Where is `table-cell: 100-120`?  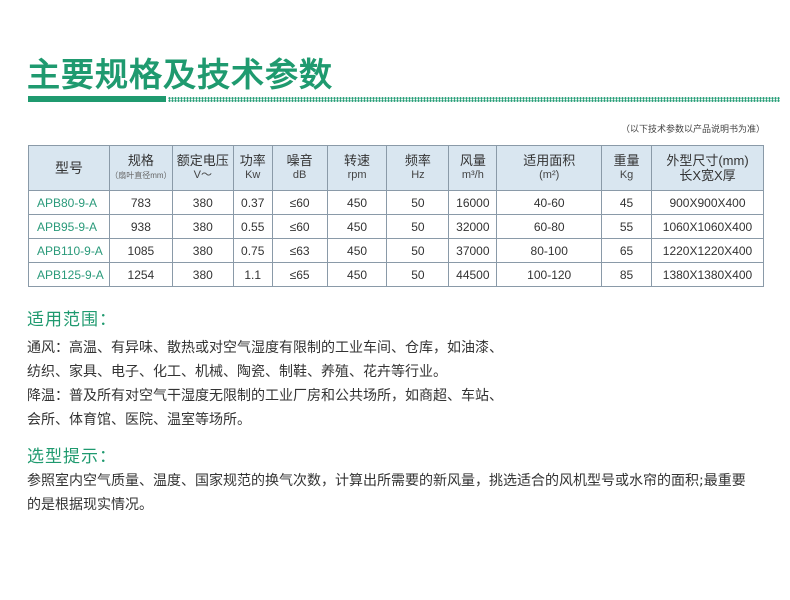
table-cell: 100-120 is located at coordinates (549, 274).